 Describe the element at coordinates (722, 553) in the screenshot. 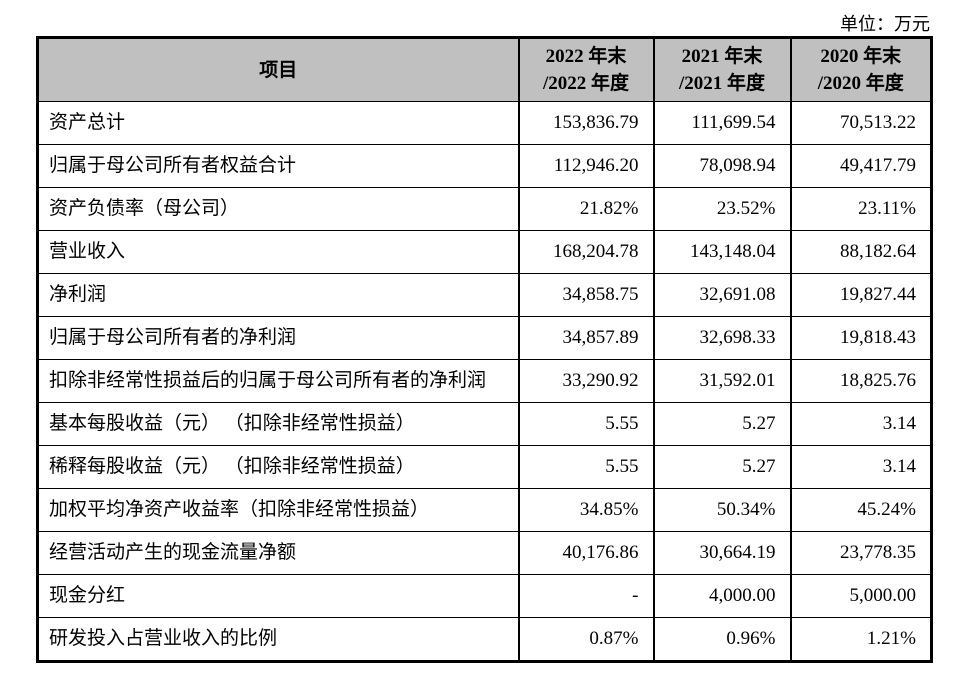

I see `cell-value: 30,664.19` at that location.